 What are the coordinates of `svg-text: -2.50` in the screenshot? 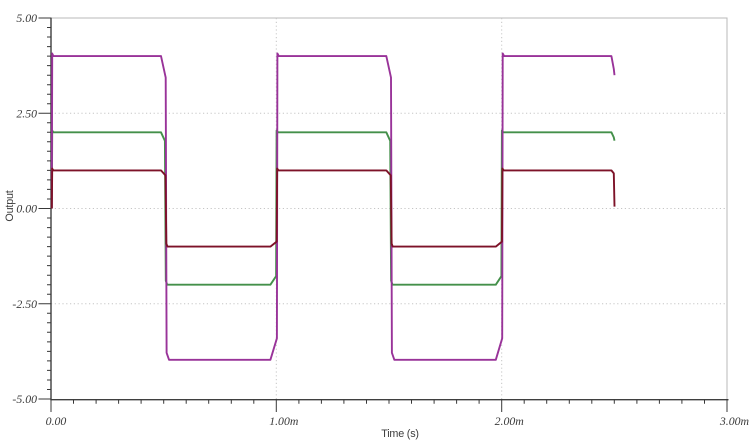 It's located at (24, 304).